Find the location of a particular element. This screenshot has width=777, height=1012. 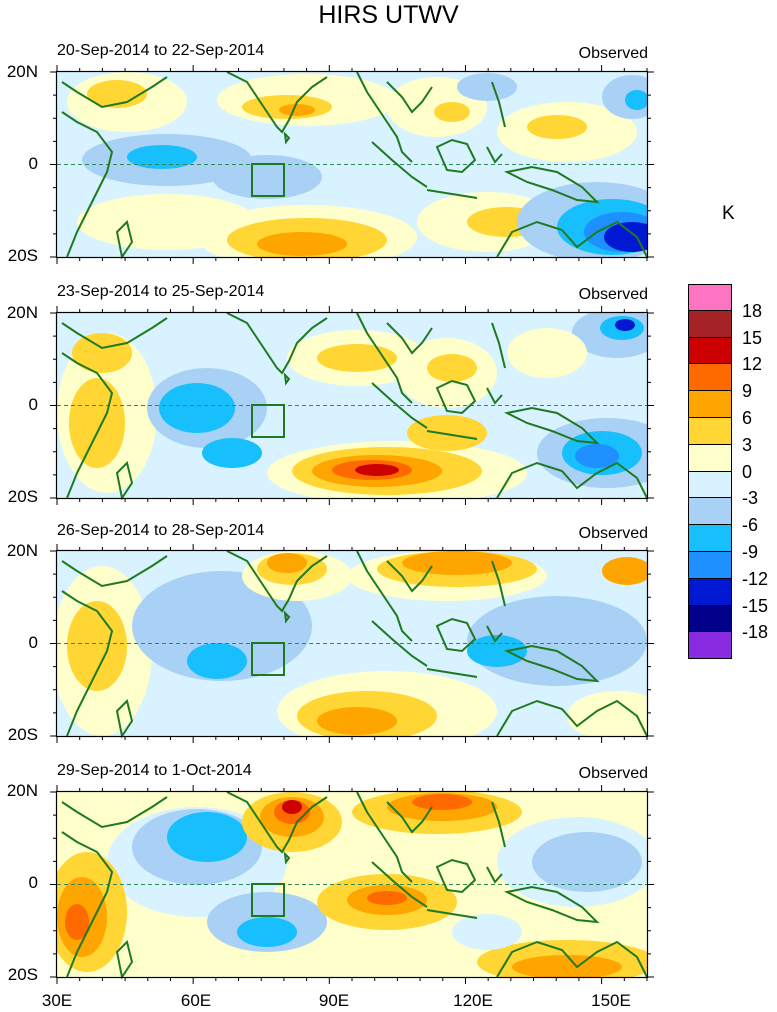

lon-label-90e: 90E is located at coordinates (334, 1000).